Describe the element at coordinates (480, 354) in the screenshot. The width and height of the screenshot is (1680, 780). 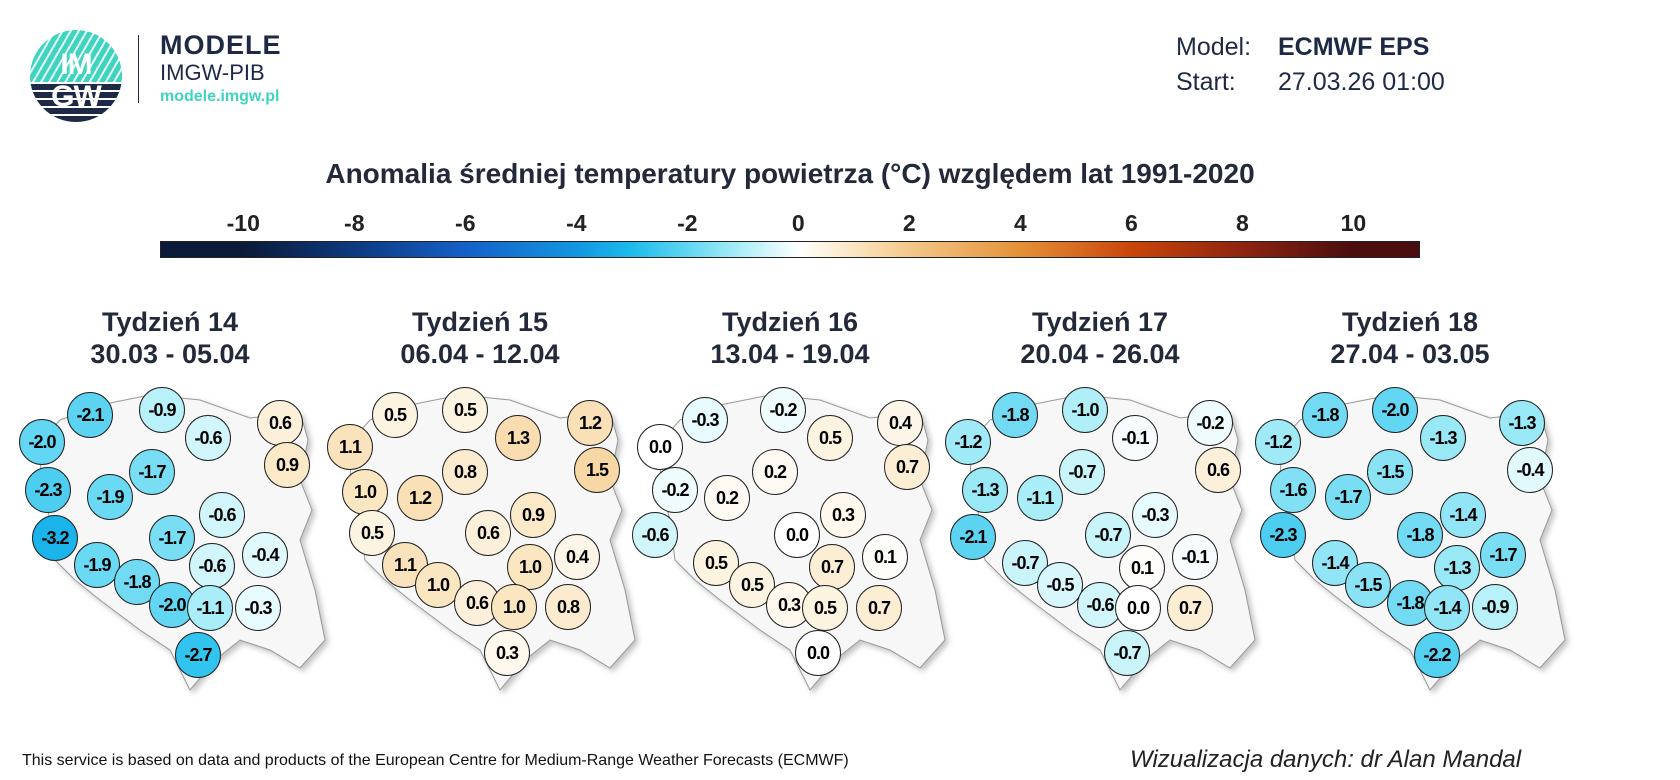
I see `week-dates: 06.04 - 12.04` at that location.